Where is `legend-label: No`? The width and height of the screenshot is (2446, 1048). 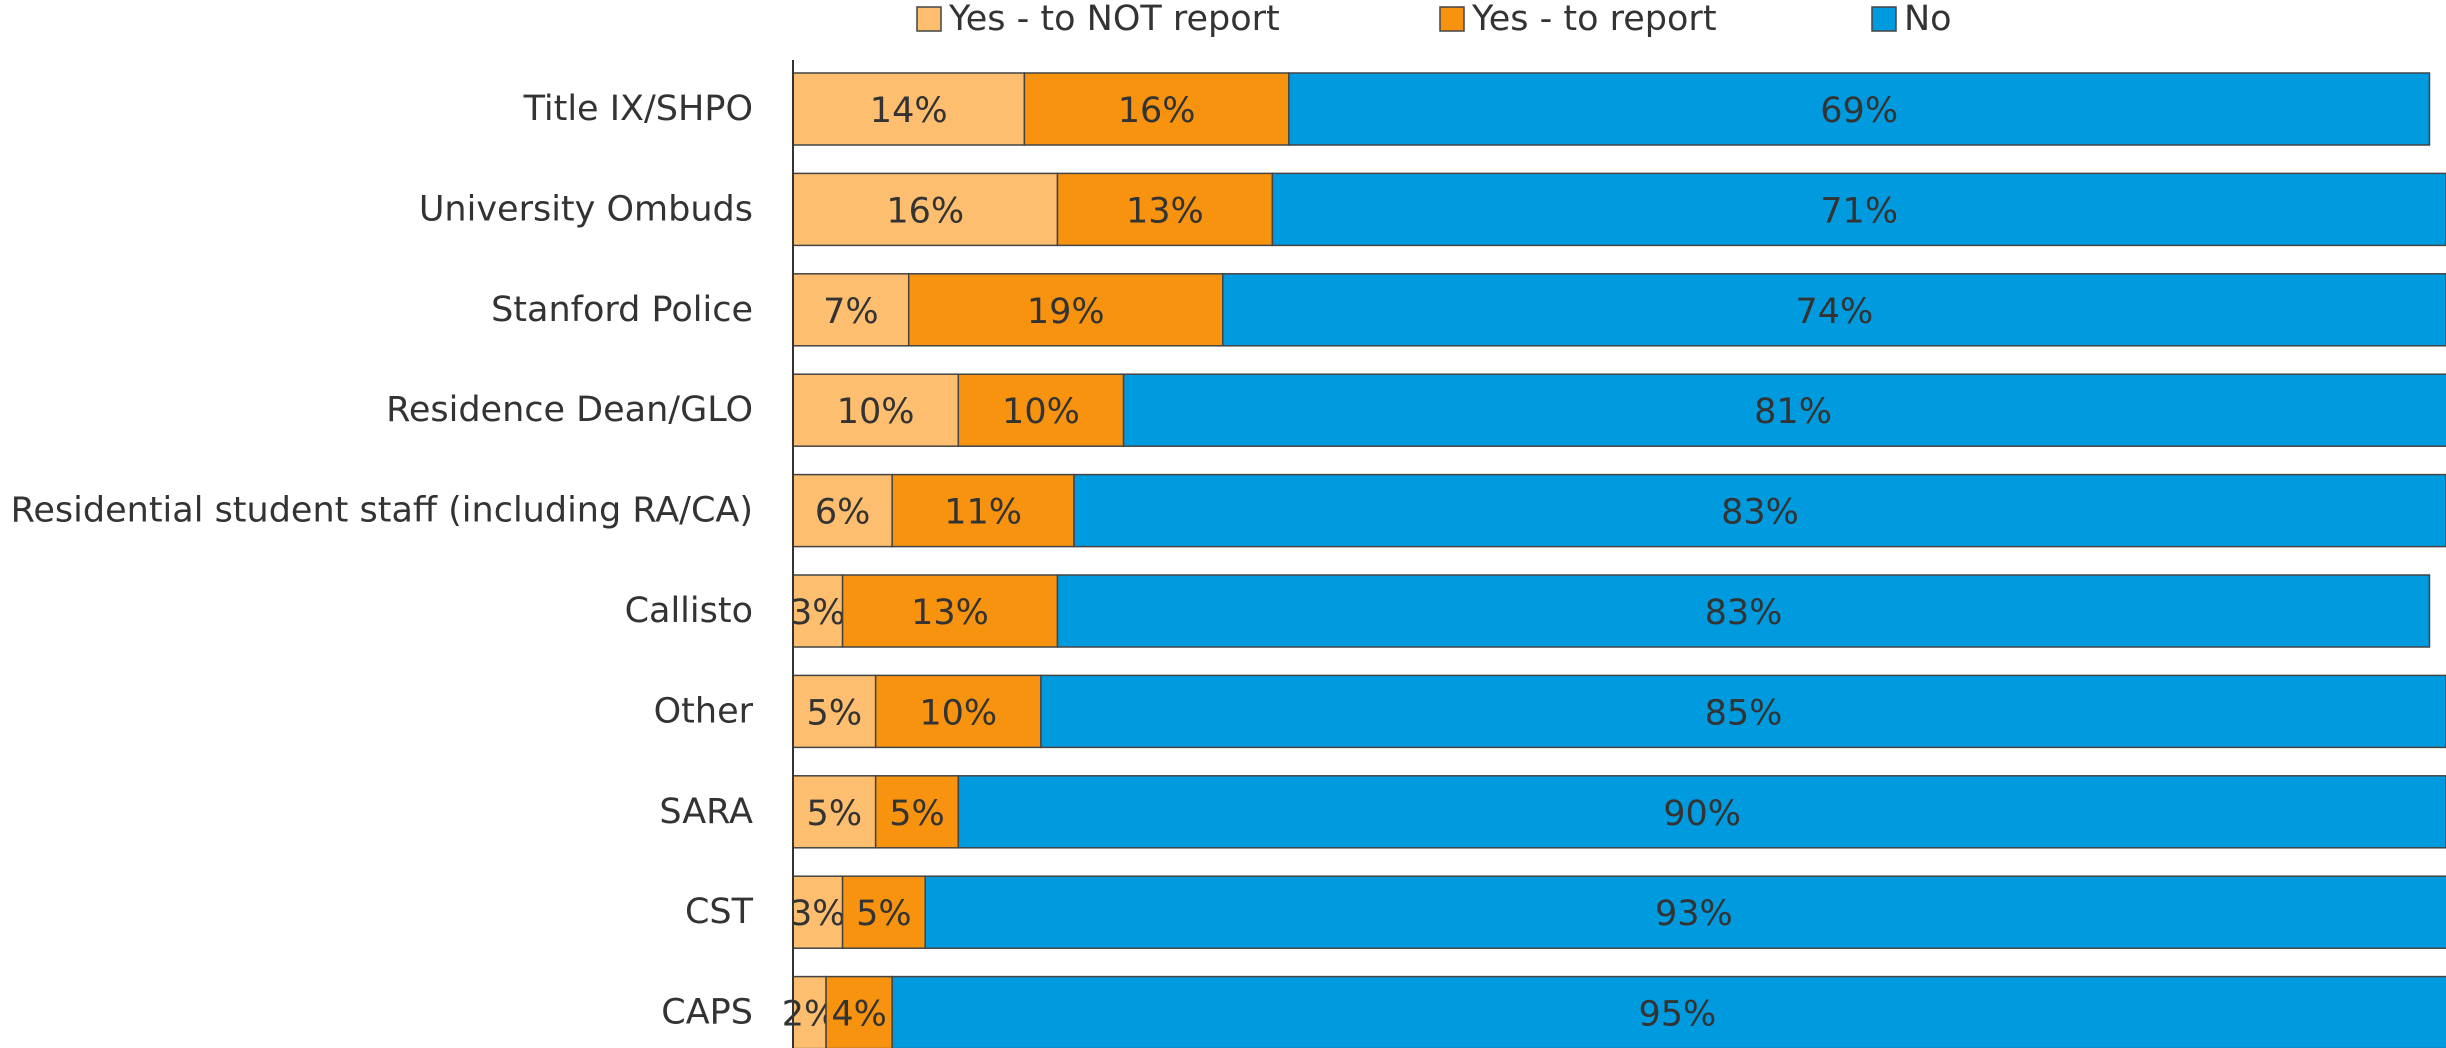 legend-label: No is located at coordinates (1928, 19).